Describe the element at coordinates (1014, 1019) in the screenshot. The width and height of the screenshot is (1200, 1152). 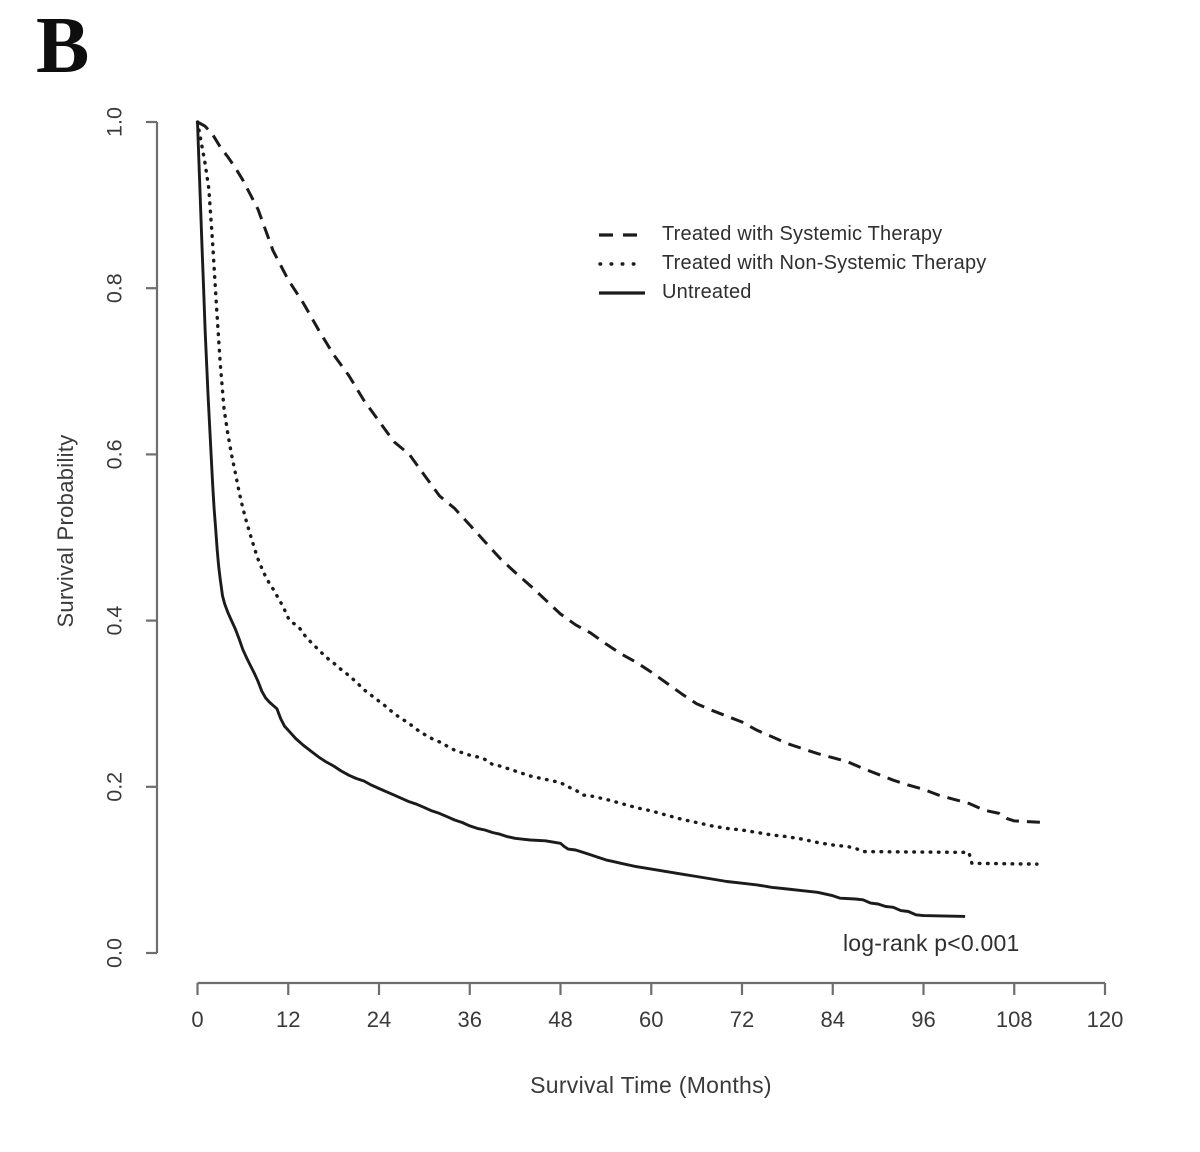
I see `x-tick-label-108: 108` at that location.